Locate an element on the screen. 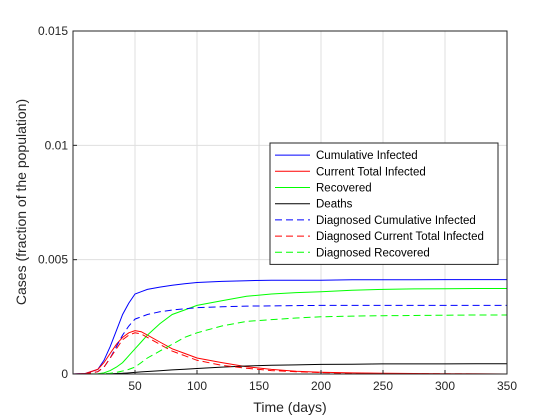 Image resolution: width=560 pixels, height=420 pixels. legend-label-current-total-infected: Current Total Infected is located at coordinates (371, 172).